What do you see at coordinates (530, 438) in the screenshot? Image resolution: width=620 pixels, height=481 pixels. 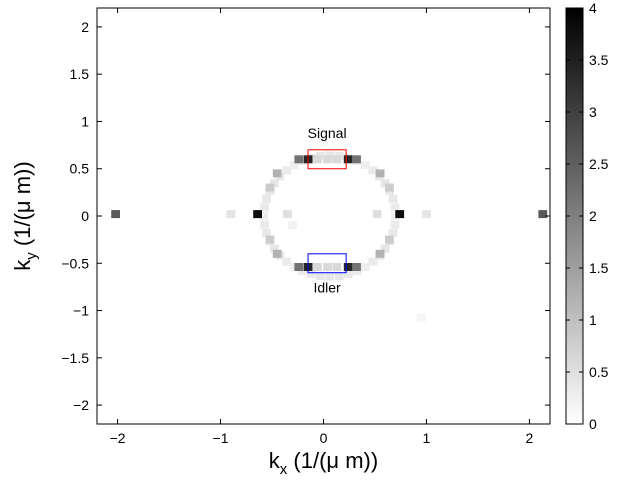 I see `x-tick-label: 2` at bounding box center [530, 438].